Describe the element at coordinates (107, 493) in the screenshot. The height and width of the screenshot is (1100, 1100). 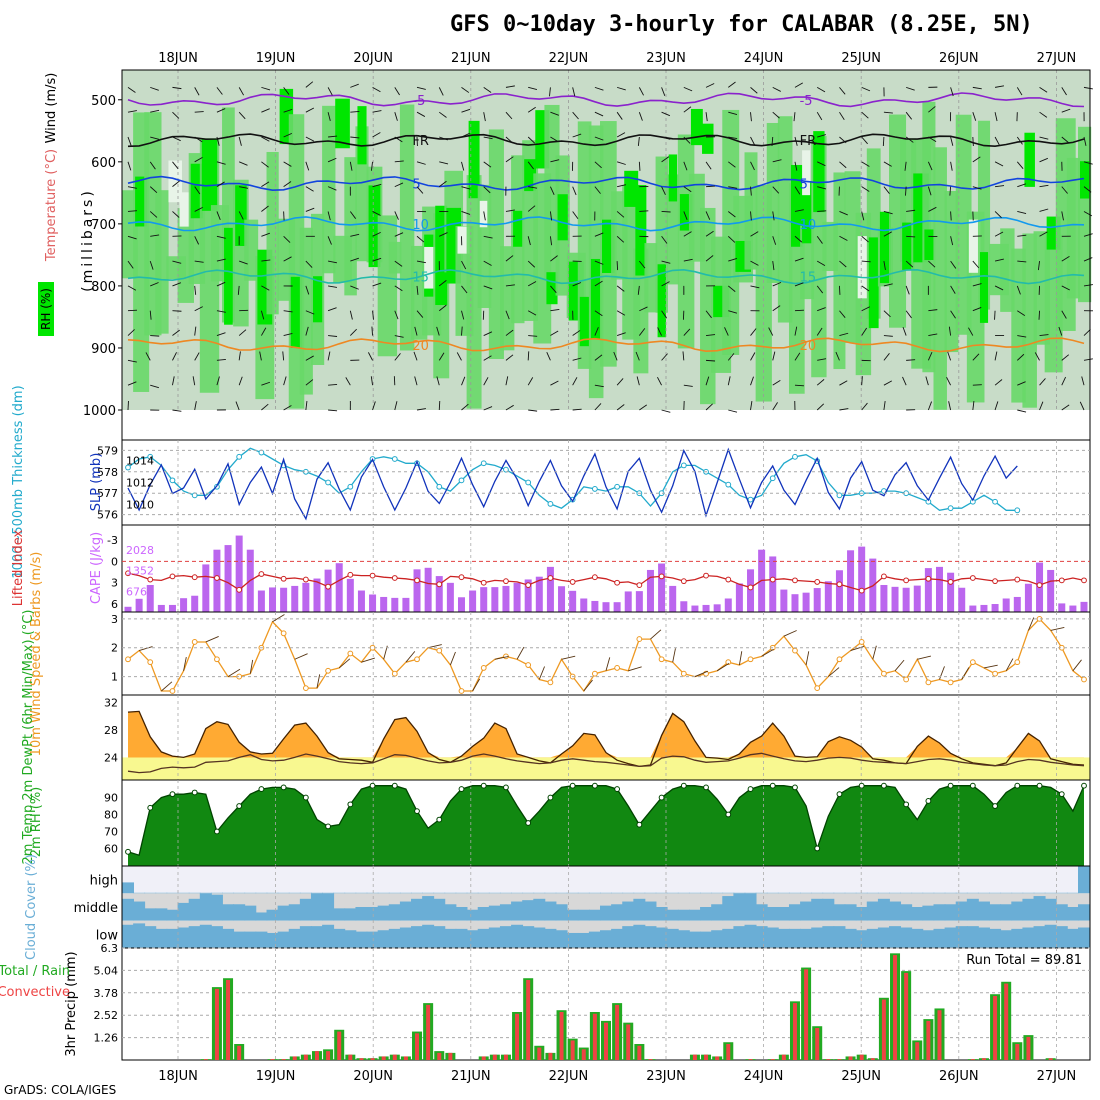
I see `thickness-tick: 577` at that location.